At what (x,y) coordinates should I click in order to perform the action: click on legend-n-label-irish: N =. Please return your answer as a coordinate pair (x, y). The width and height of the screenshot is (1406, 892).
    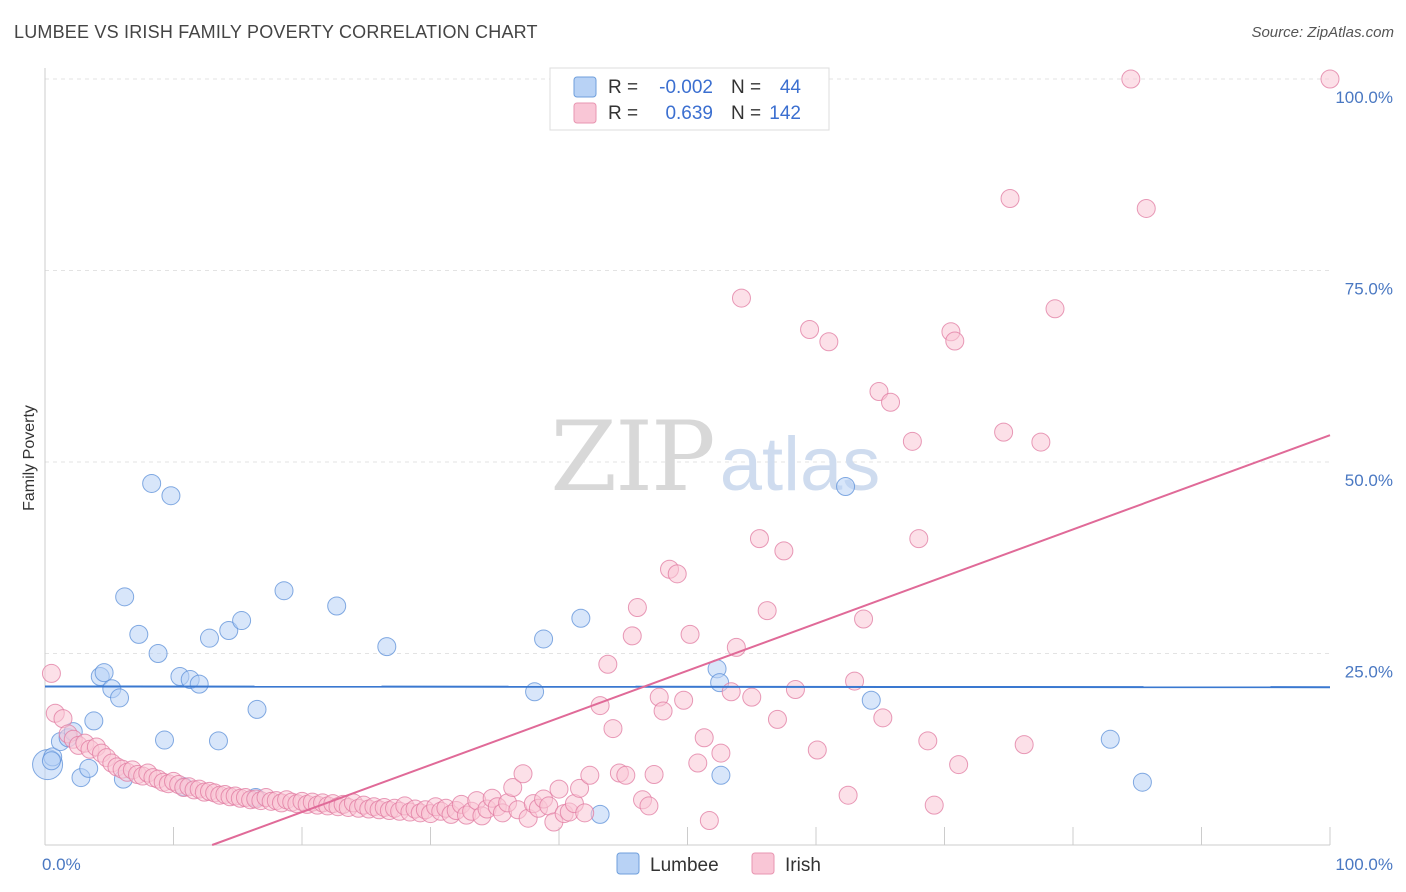
    Looking at the image, I should click on (746, 113).